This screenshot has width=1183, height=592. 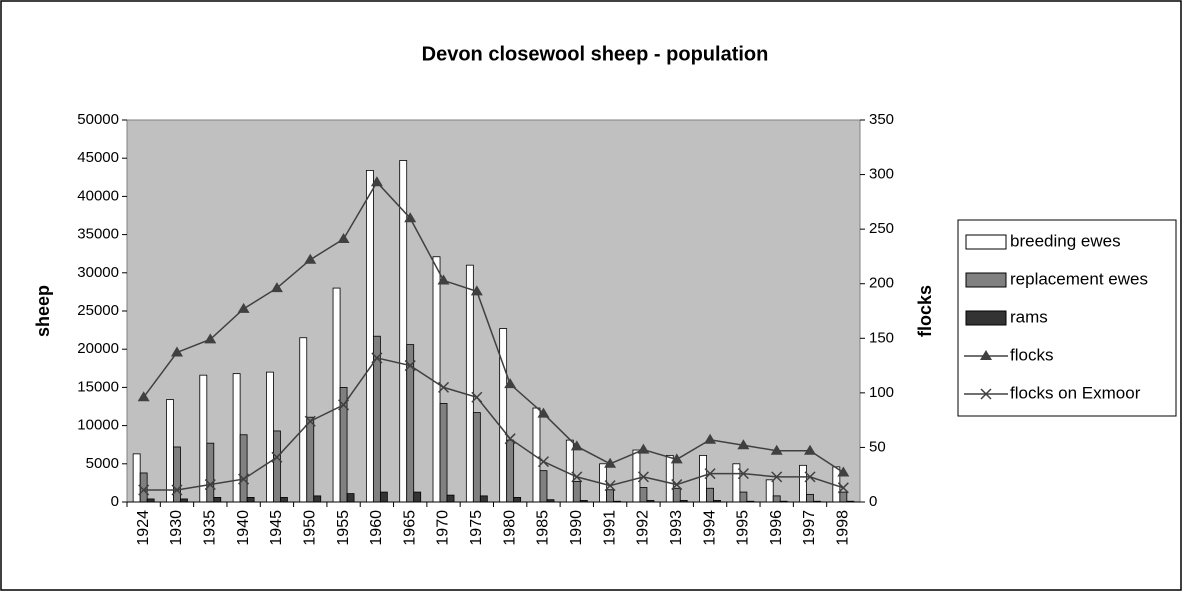 What do you see at coordinates (43, 311) in the screenshot?
I see `y-axis-title: sheep` at bounding box center [43, 311].